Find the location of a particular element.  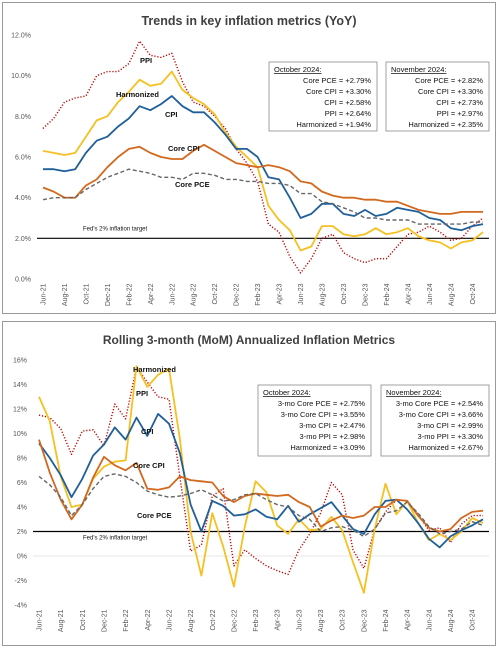

y-tick-label: 4.0% is located at coordinates (23, 198).